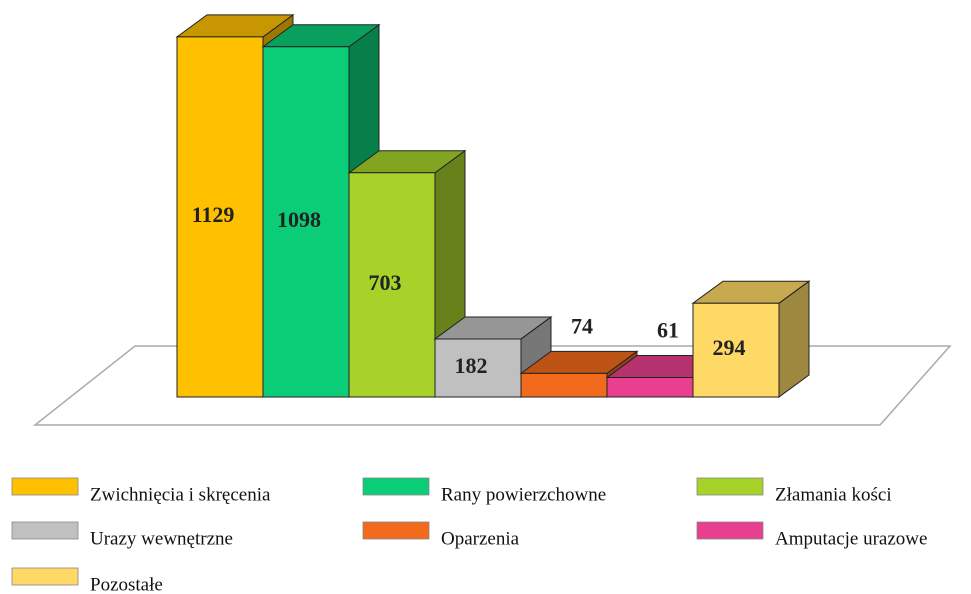 The height and width of the screenshot is (594, 971). What do you see at coordinates (582, 325) in the screenshot?
I see `value-label: 74` at bounding box center [582, 325].